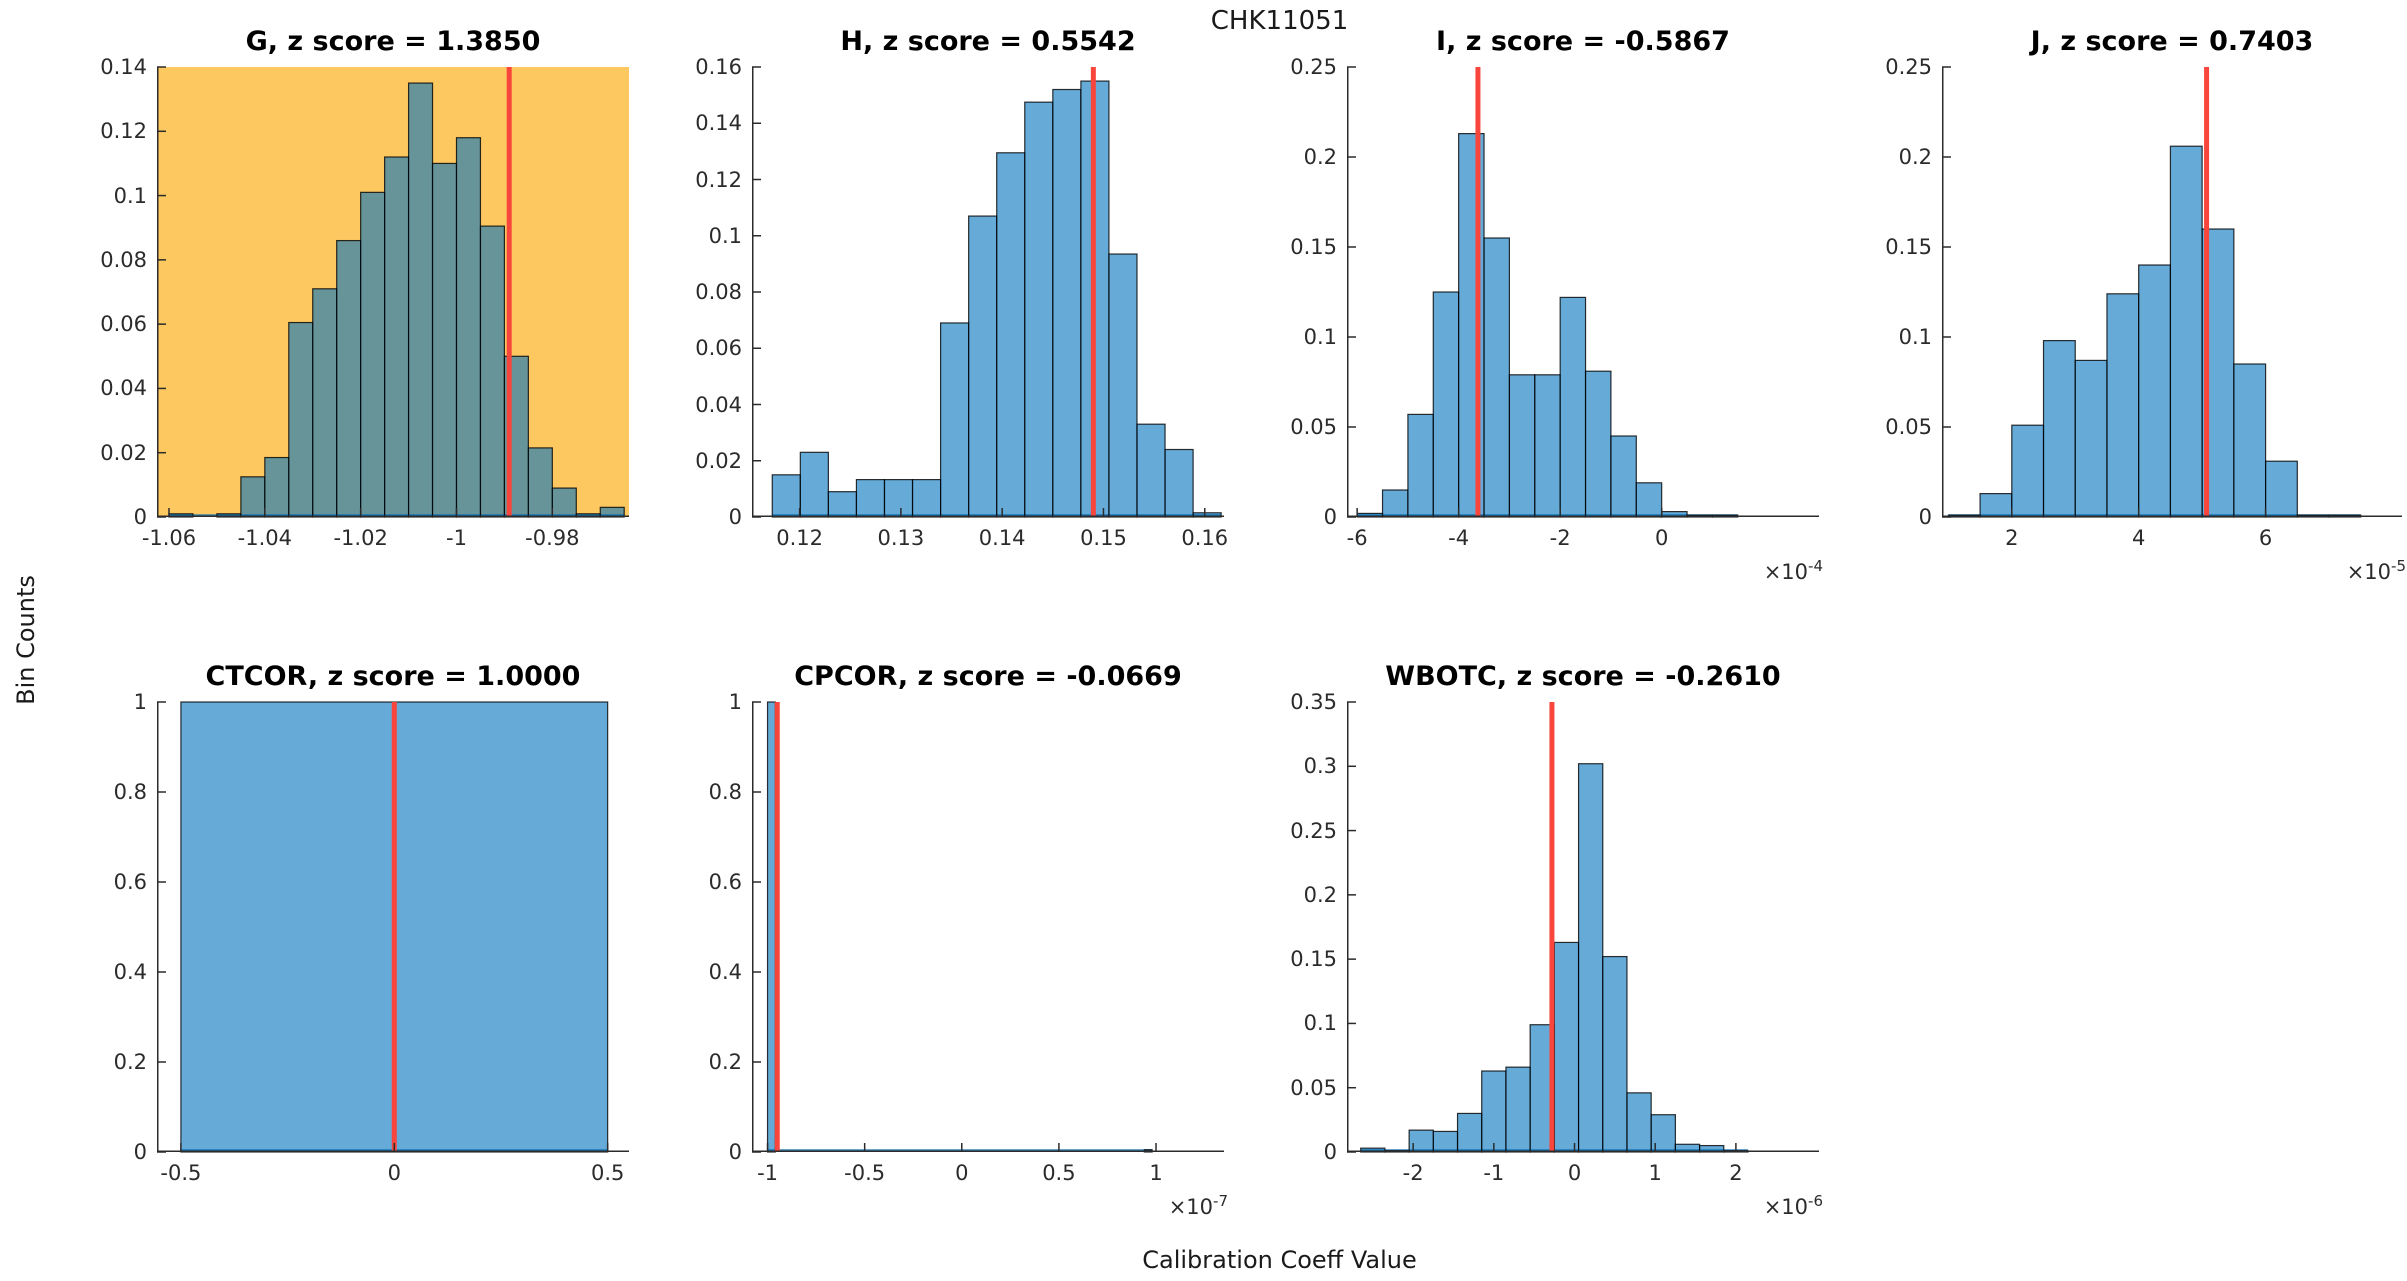 The height and width of the screenshot is (1281, 2407). What do you see at coordinates (1205, 538) in the screenshot?
I see `x-tick-label: 0.16` at bounding box center [1205, 538].